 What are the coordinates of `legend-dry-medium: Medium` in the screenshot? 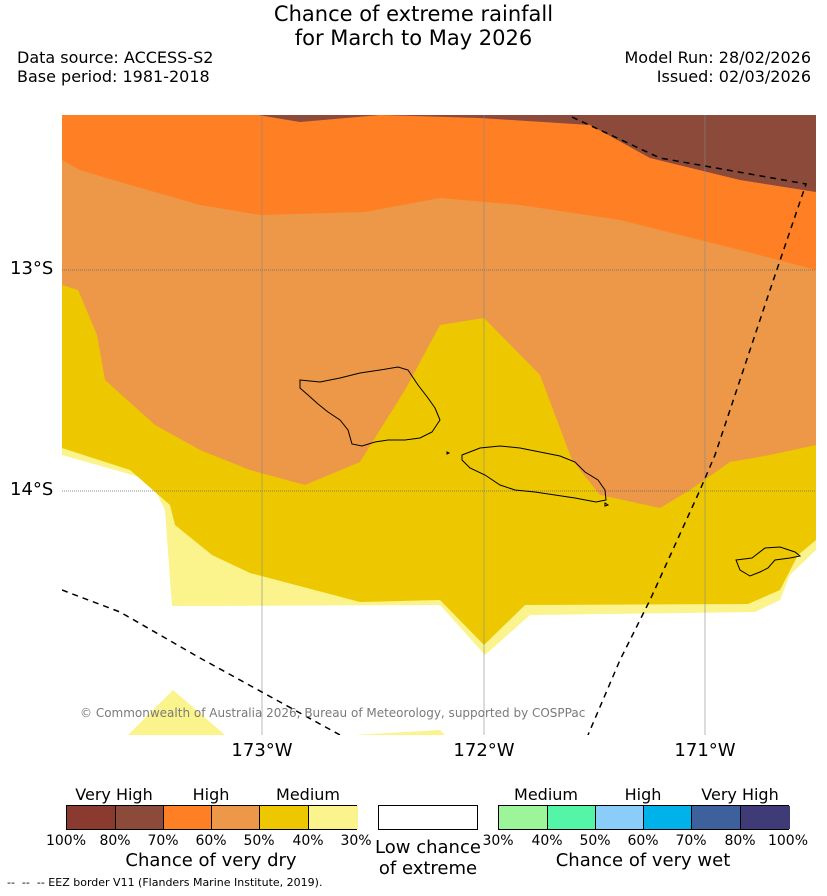 It's located at (308, 794).